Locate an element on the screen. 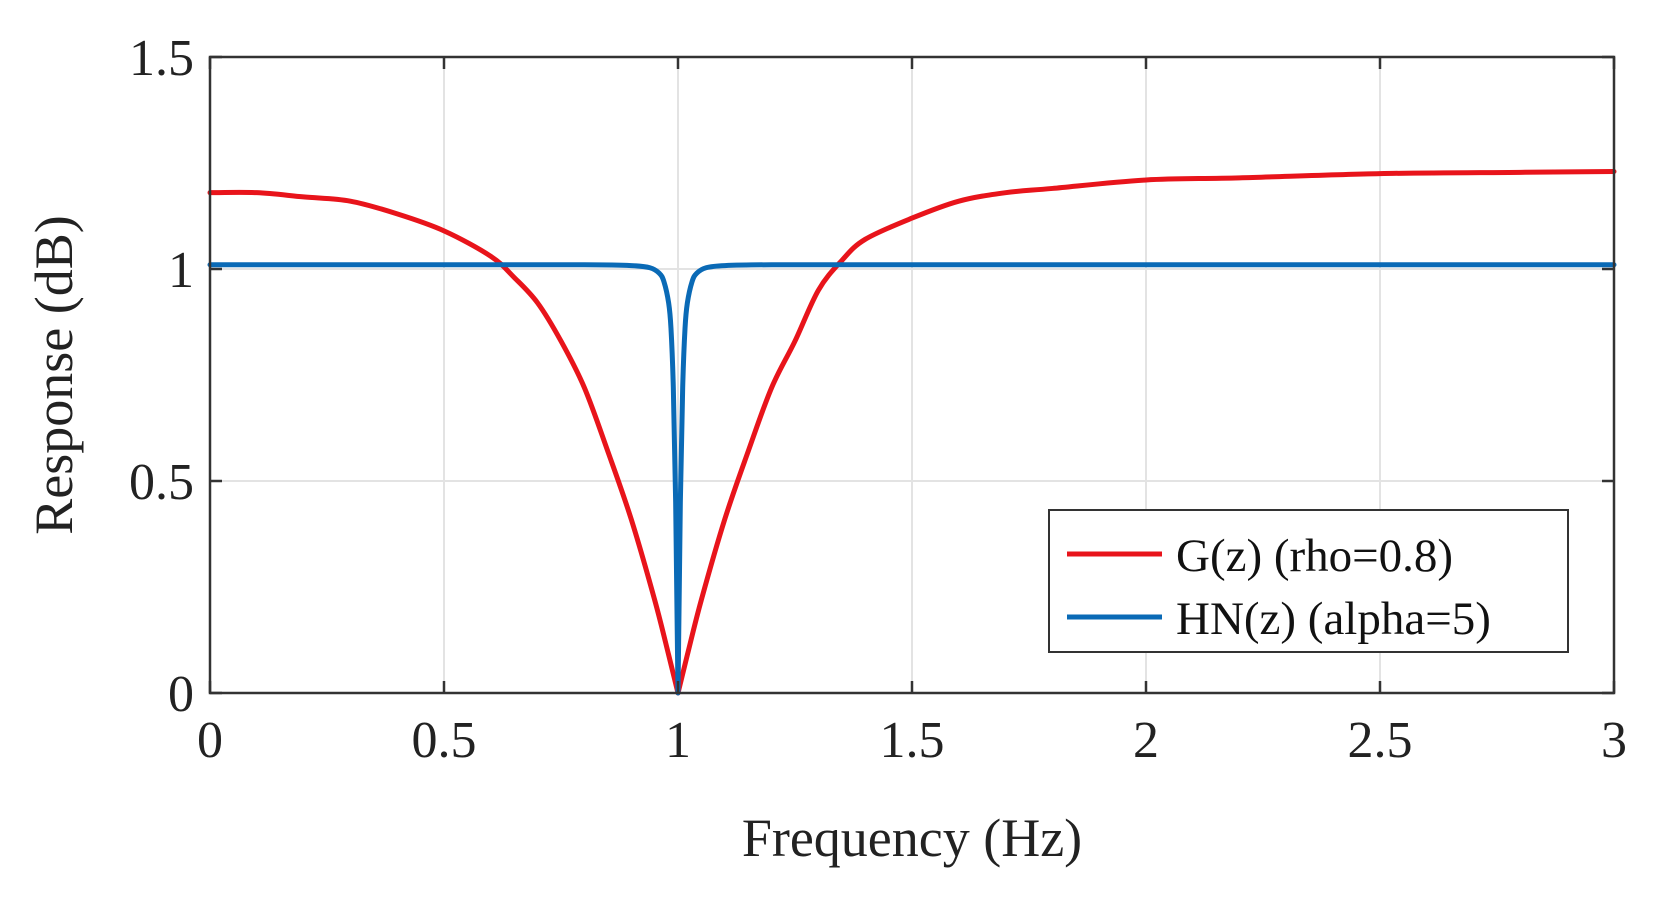 The height and width of the screenshot is (902, 1659). x-tick-label: 1 is located at coordinates (678, 740).